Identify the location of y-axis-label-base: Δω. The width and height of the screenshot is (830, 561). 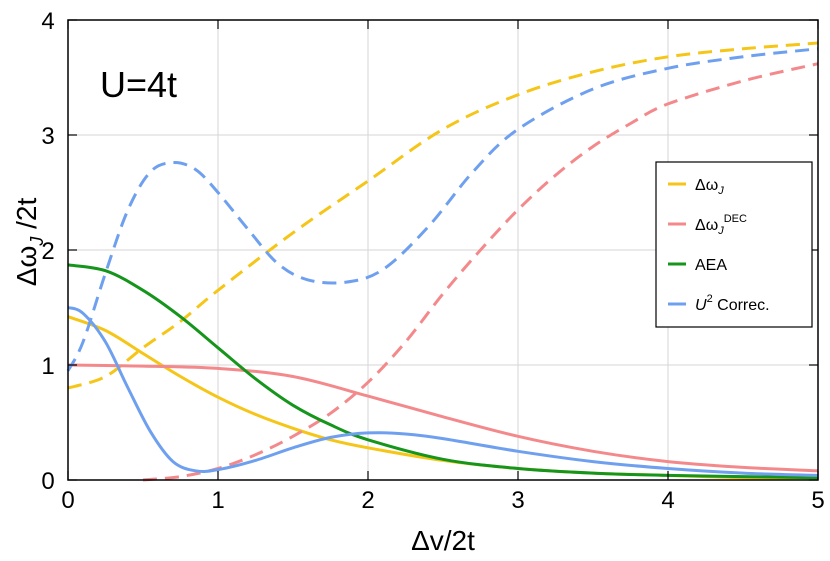
(26, 266).